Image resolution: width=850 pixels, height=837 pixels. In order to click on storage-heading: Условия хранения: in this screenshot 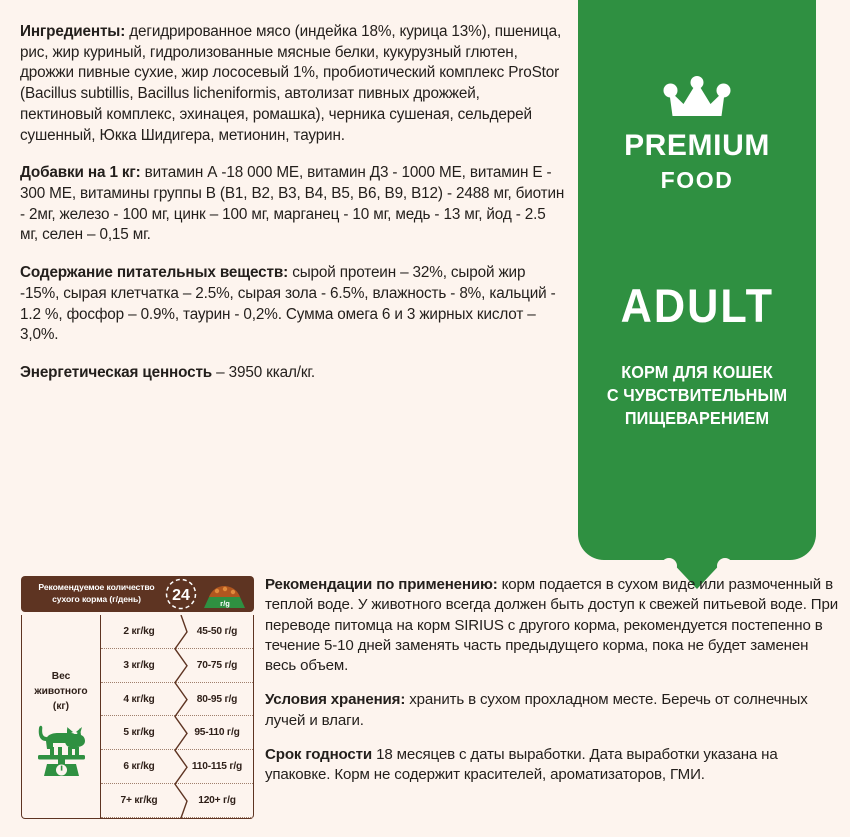, I will do `click(335, 700)`.